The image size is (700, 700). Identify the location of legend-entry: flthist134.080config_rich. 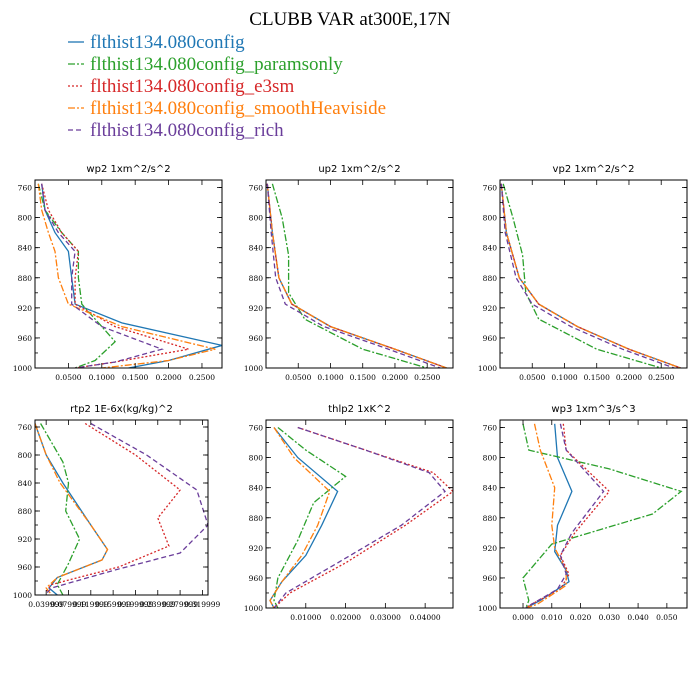
(187, 130).